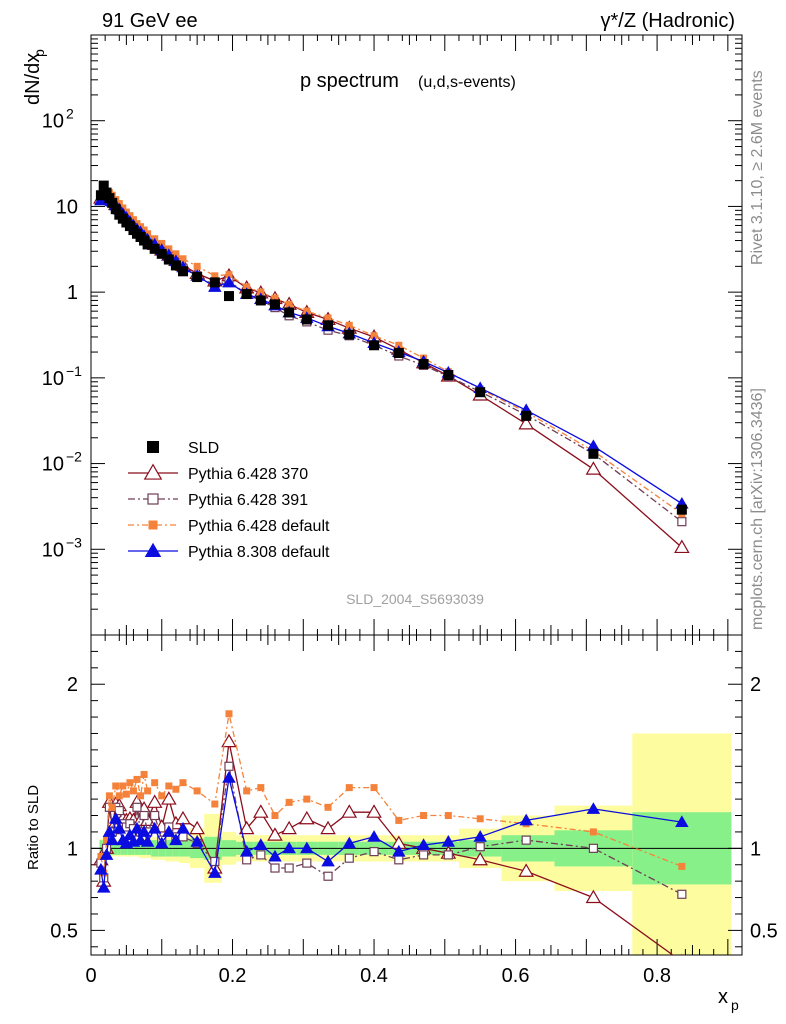 This screenshot has width=786, height=1024. Describe the element at coordinates (153, 550) in the screenshot. I see `legend-marker-p8` at that location.